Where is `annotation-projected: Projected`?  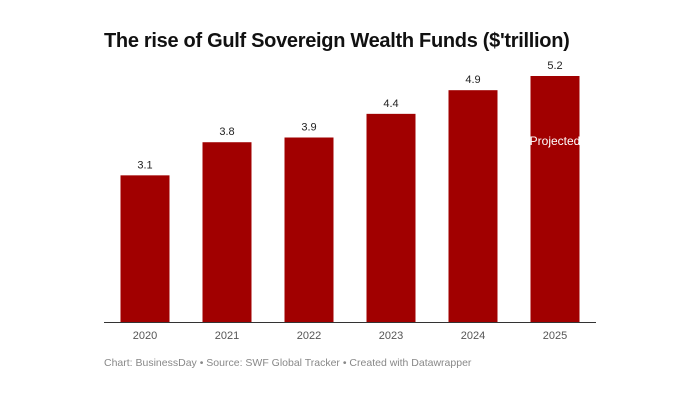 annotation-projected: Projected is located at coordinates (555, 141).